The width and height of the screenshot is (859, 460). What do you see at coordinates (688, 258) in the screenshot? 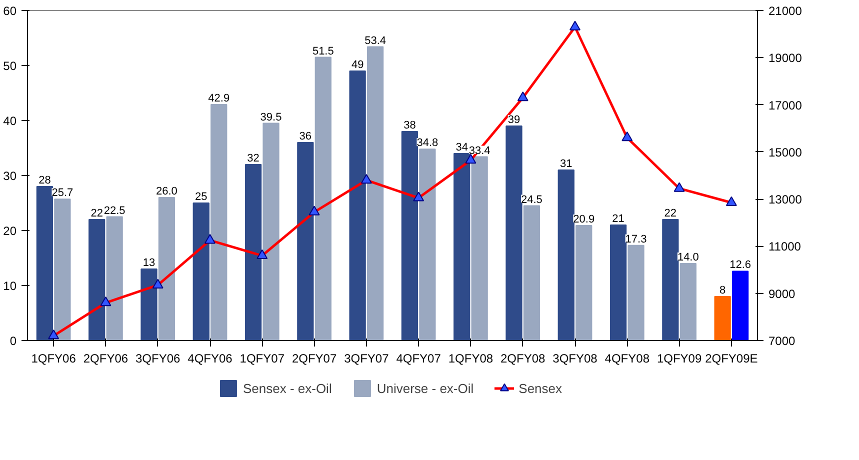
I see `data-label: 14.0` at bounding box center [688, 258].